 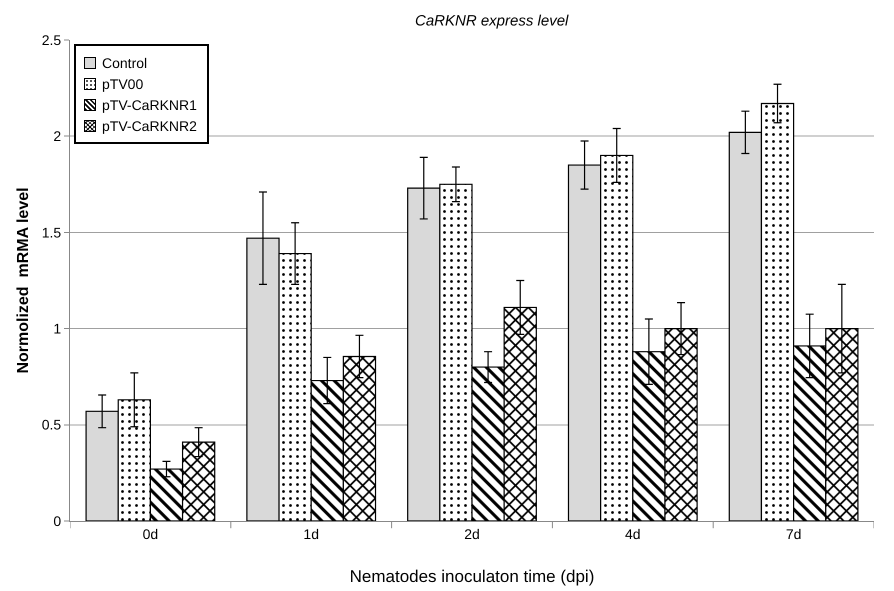 What do you see at coordinates (472, 576) in the screenshot?
I see `x-axis-title: Nematodes inoculaton time (dpi)` at bounding box center [472, 576].